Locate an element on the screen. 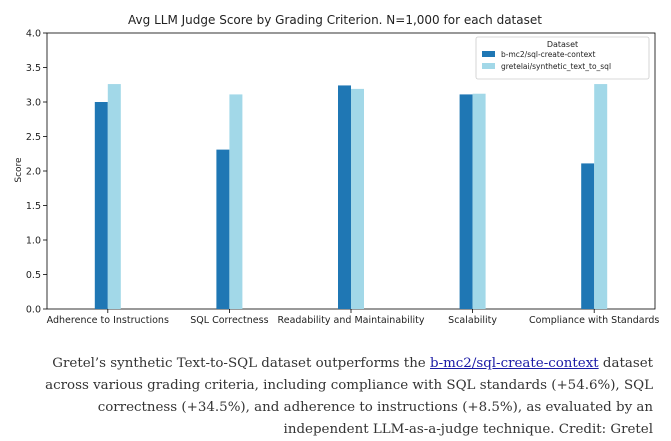 The height and width of the screenshot is (441, 671). y-tick-label: 4.0 is located at coordinates (33, 34).